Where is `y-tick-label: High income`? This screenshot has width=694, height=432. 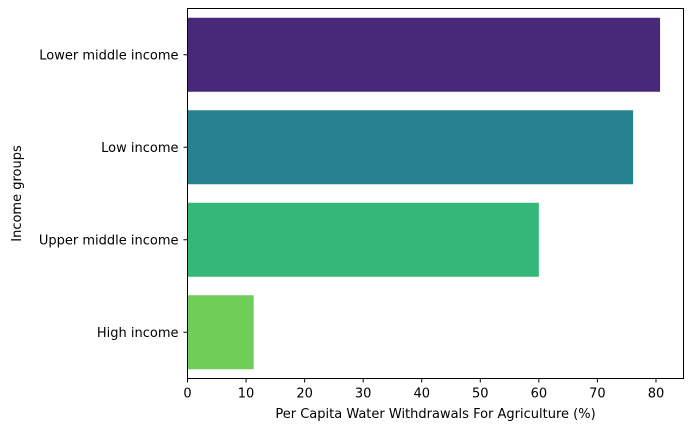 y-tick-label: High income is located at coordinates (138, 333).